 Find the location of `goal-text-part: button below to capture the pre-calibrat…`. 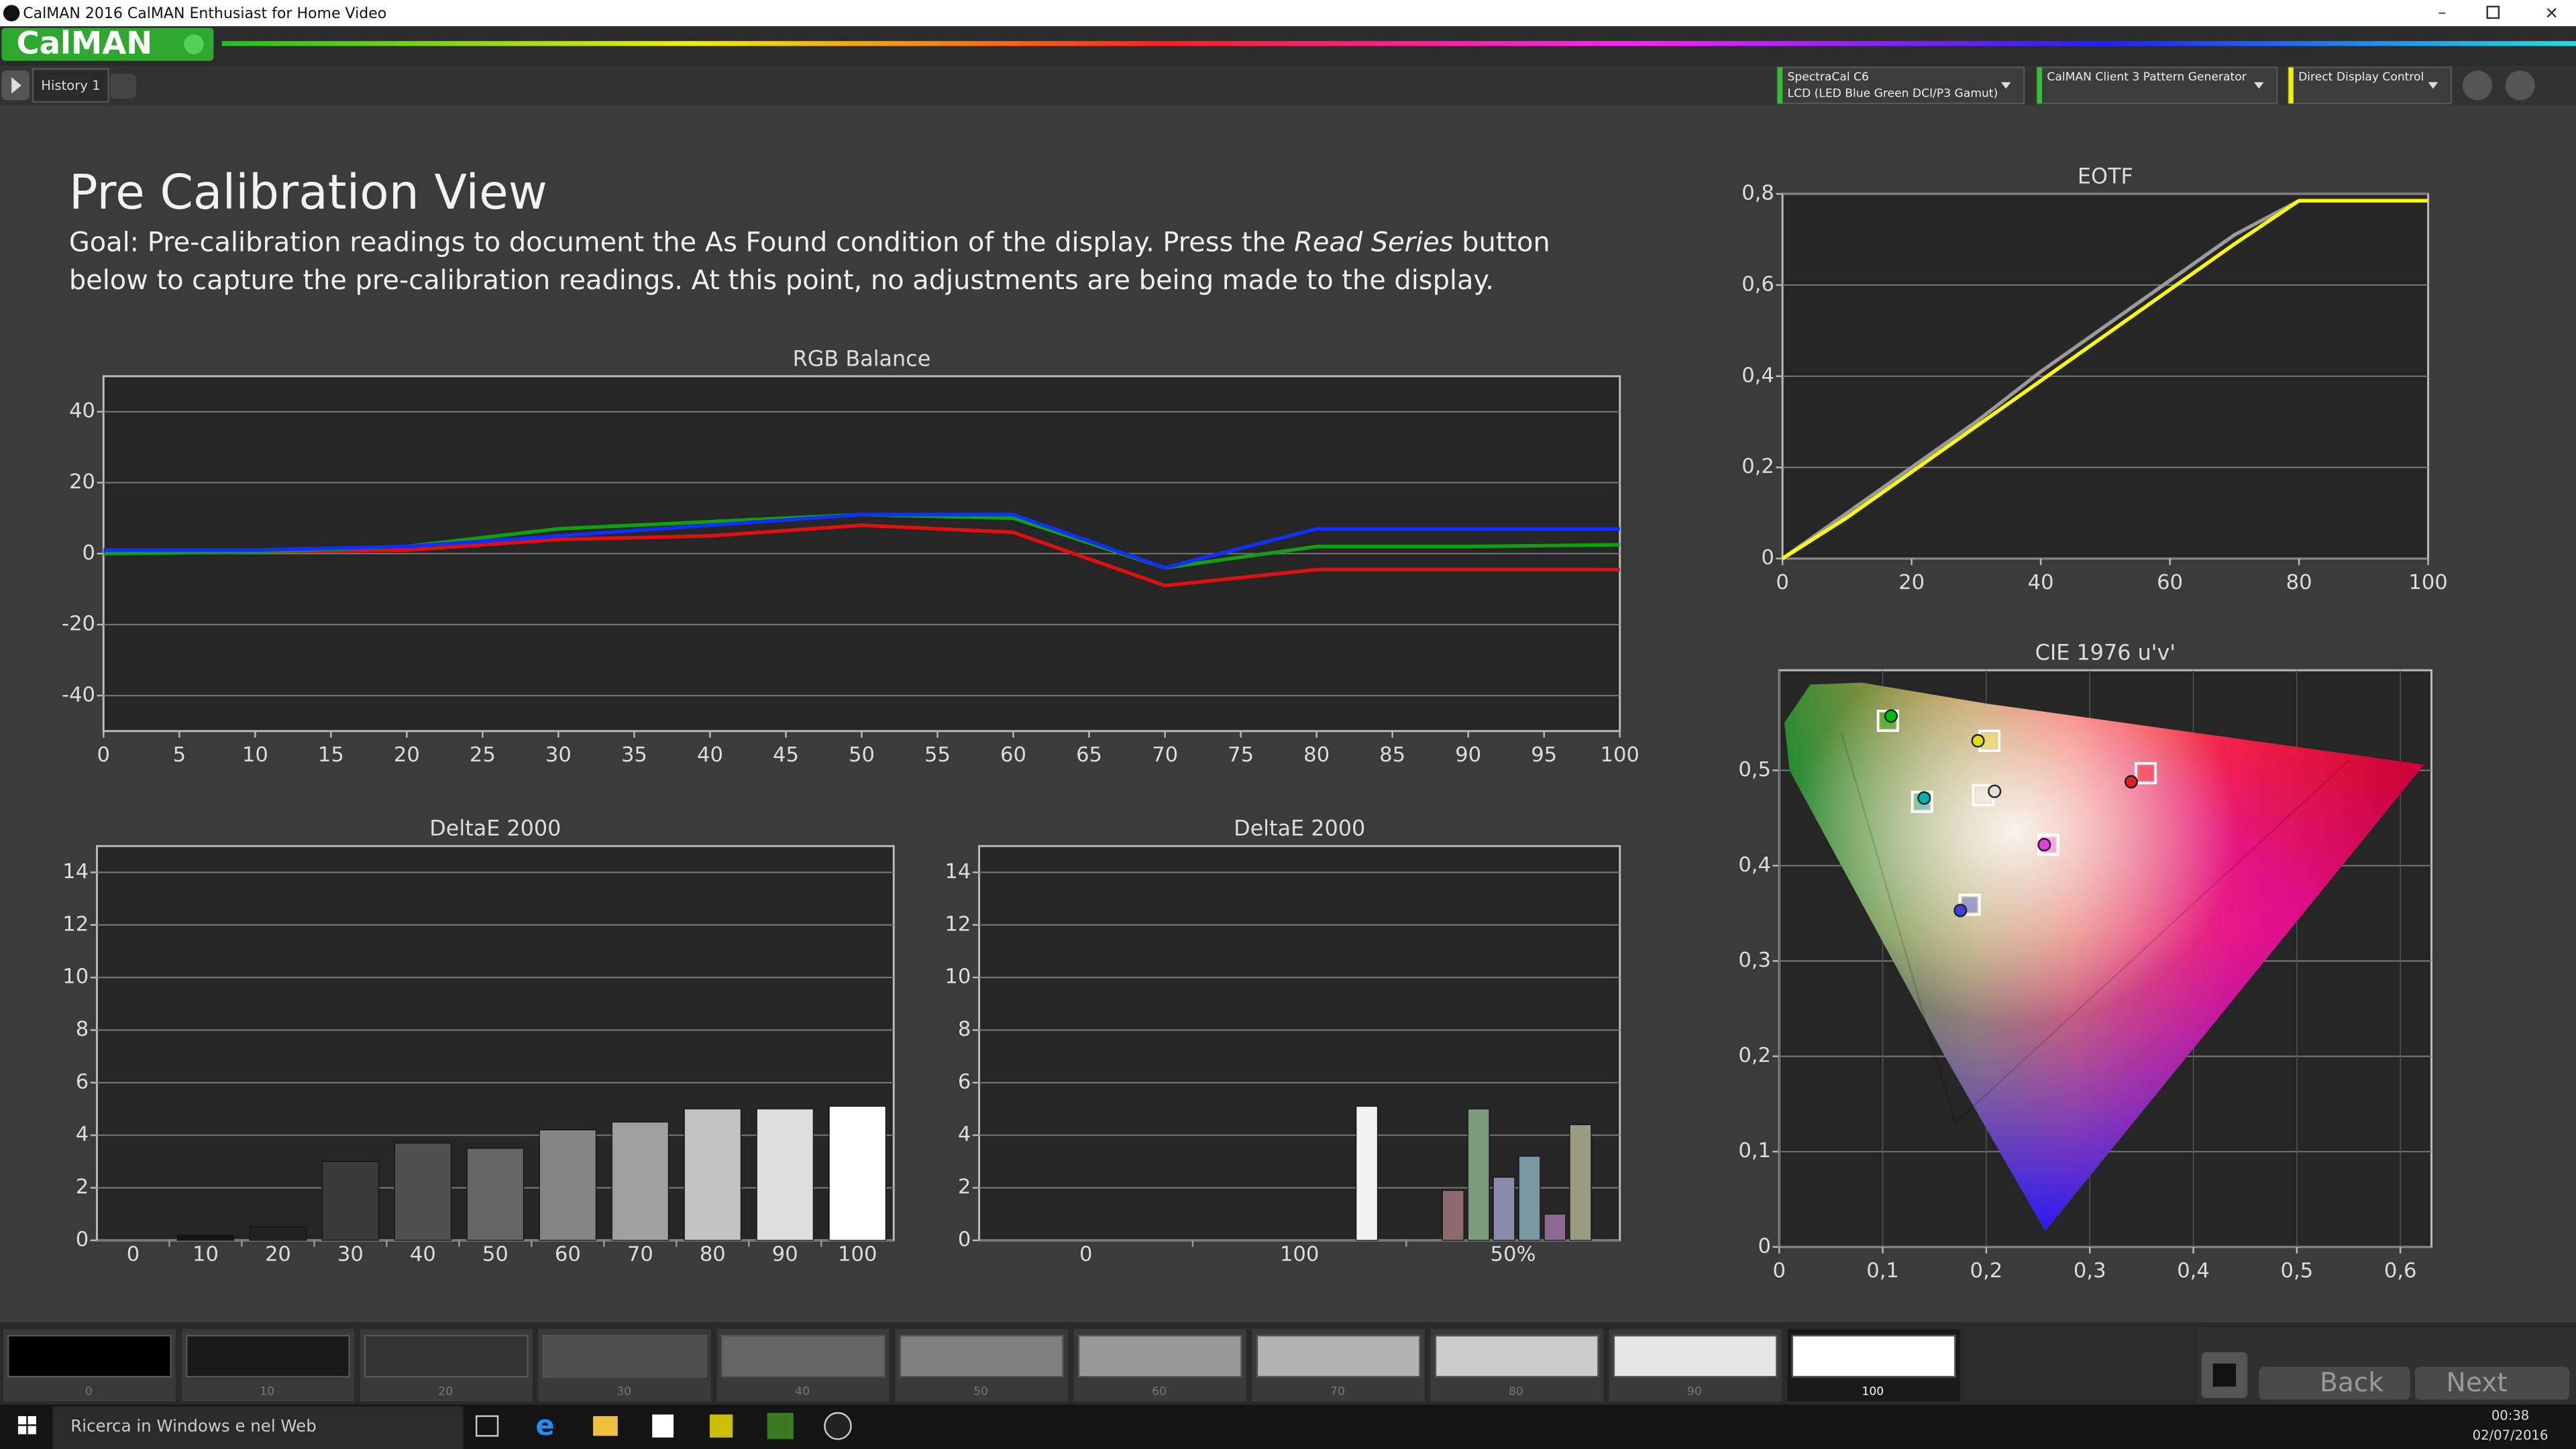

goal-text-part: button below to capture the pre-calibrat… is located at coordinates (809, 260).